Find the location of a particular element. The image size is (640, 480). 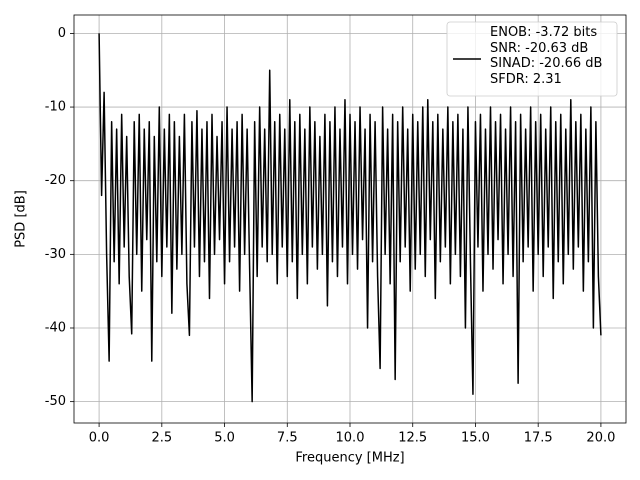

y-tick-label: -10 is located at coordinates (55, 107).